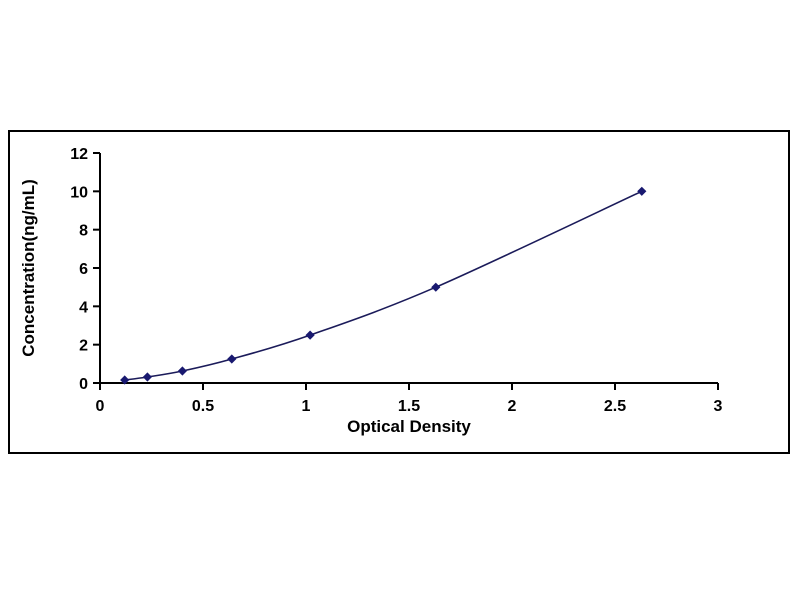  What do you see at coordinates (203, 406) in the screenshot?
I see `x-tick-label: 0.5` at bounding box center [203, 406].